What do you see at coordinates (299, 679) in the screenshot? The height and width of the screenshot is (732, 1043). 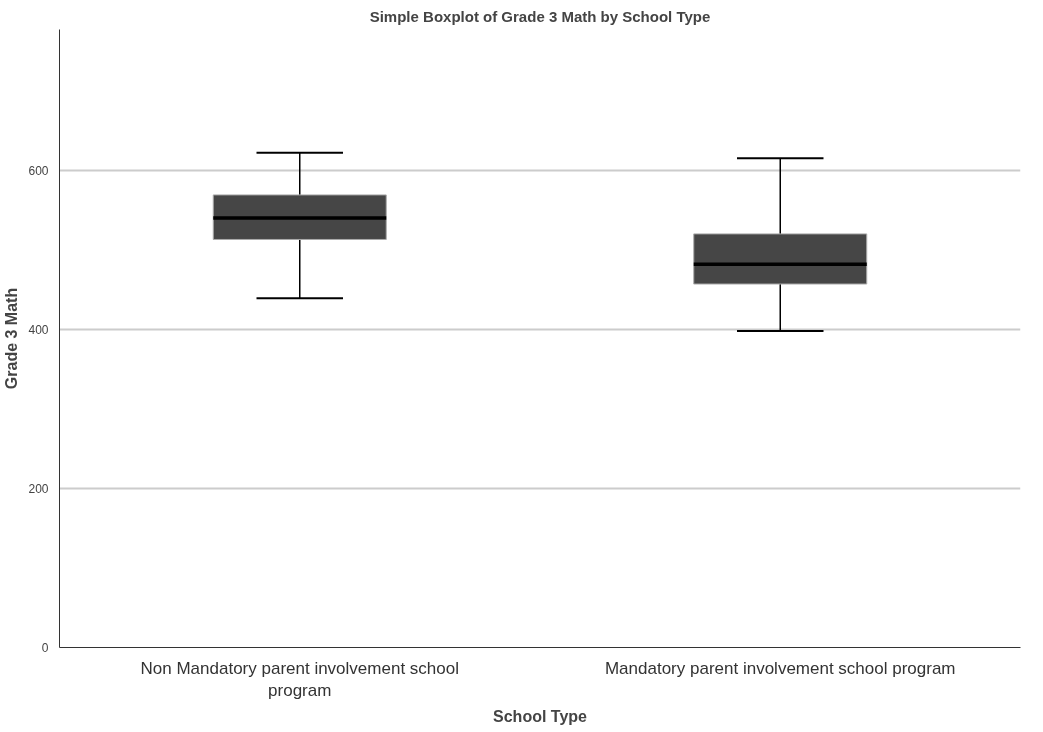 I see `x-tick-label: Non Mandatory parent involvement school program` at bounding box center [299, 679].